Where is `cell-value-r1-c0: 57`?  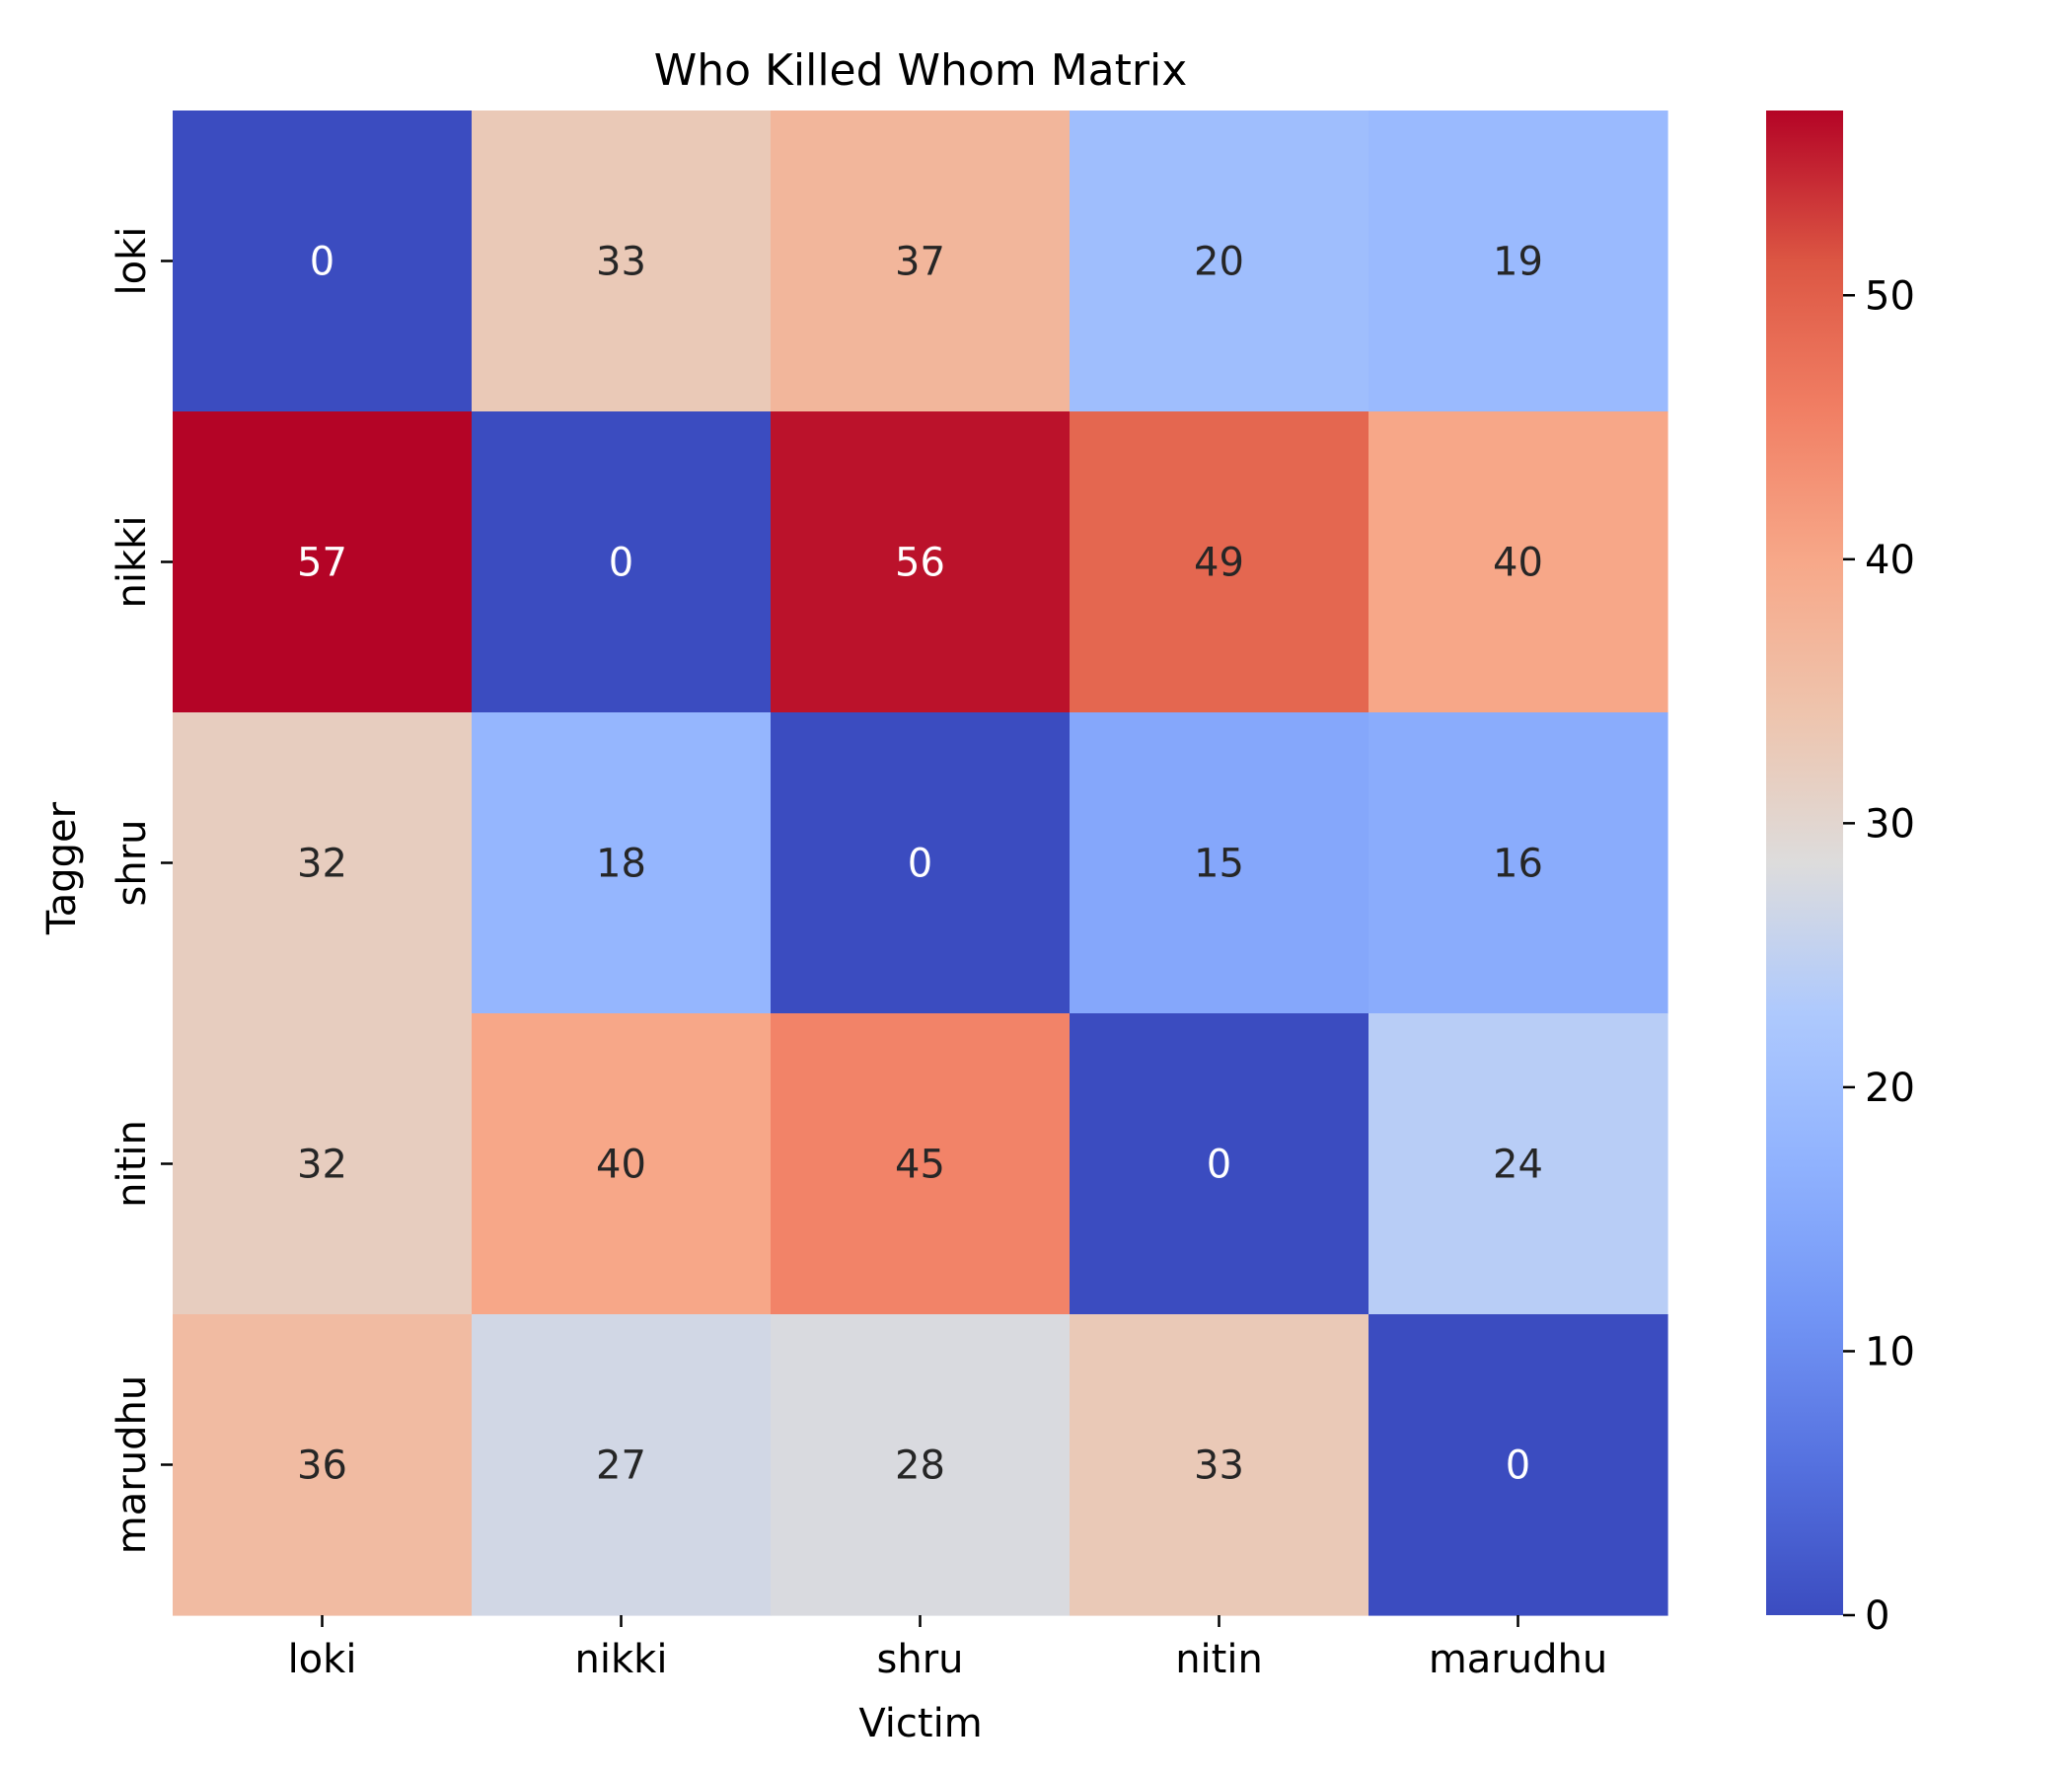 cell-value-r1-c0: 57 is located at coordinates (322, 563).